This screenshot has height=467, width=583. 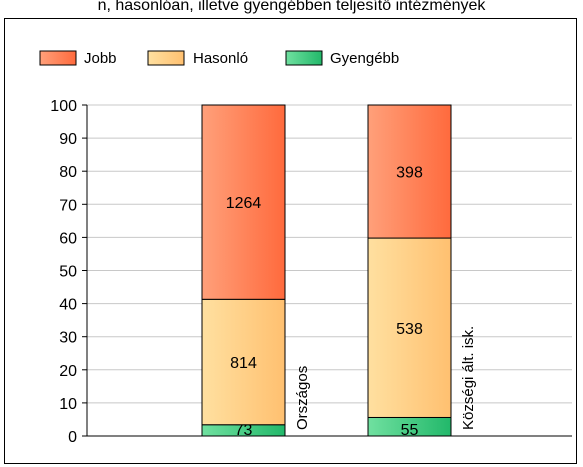 What do you see at coordinates (304, 58) in the screenshot?
I see `legend-swatch-gyengebb` at bounding box center [304, 58].